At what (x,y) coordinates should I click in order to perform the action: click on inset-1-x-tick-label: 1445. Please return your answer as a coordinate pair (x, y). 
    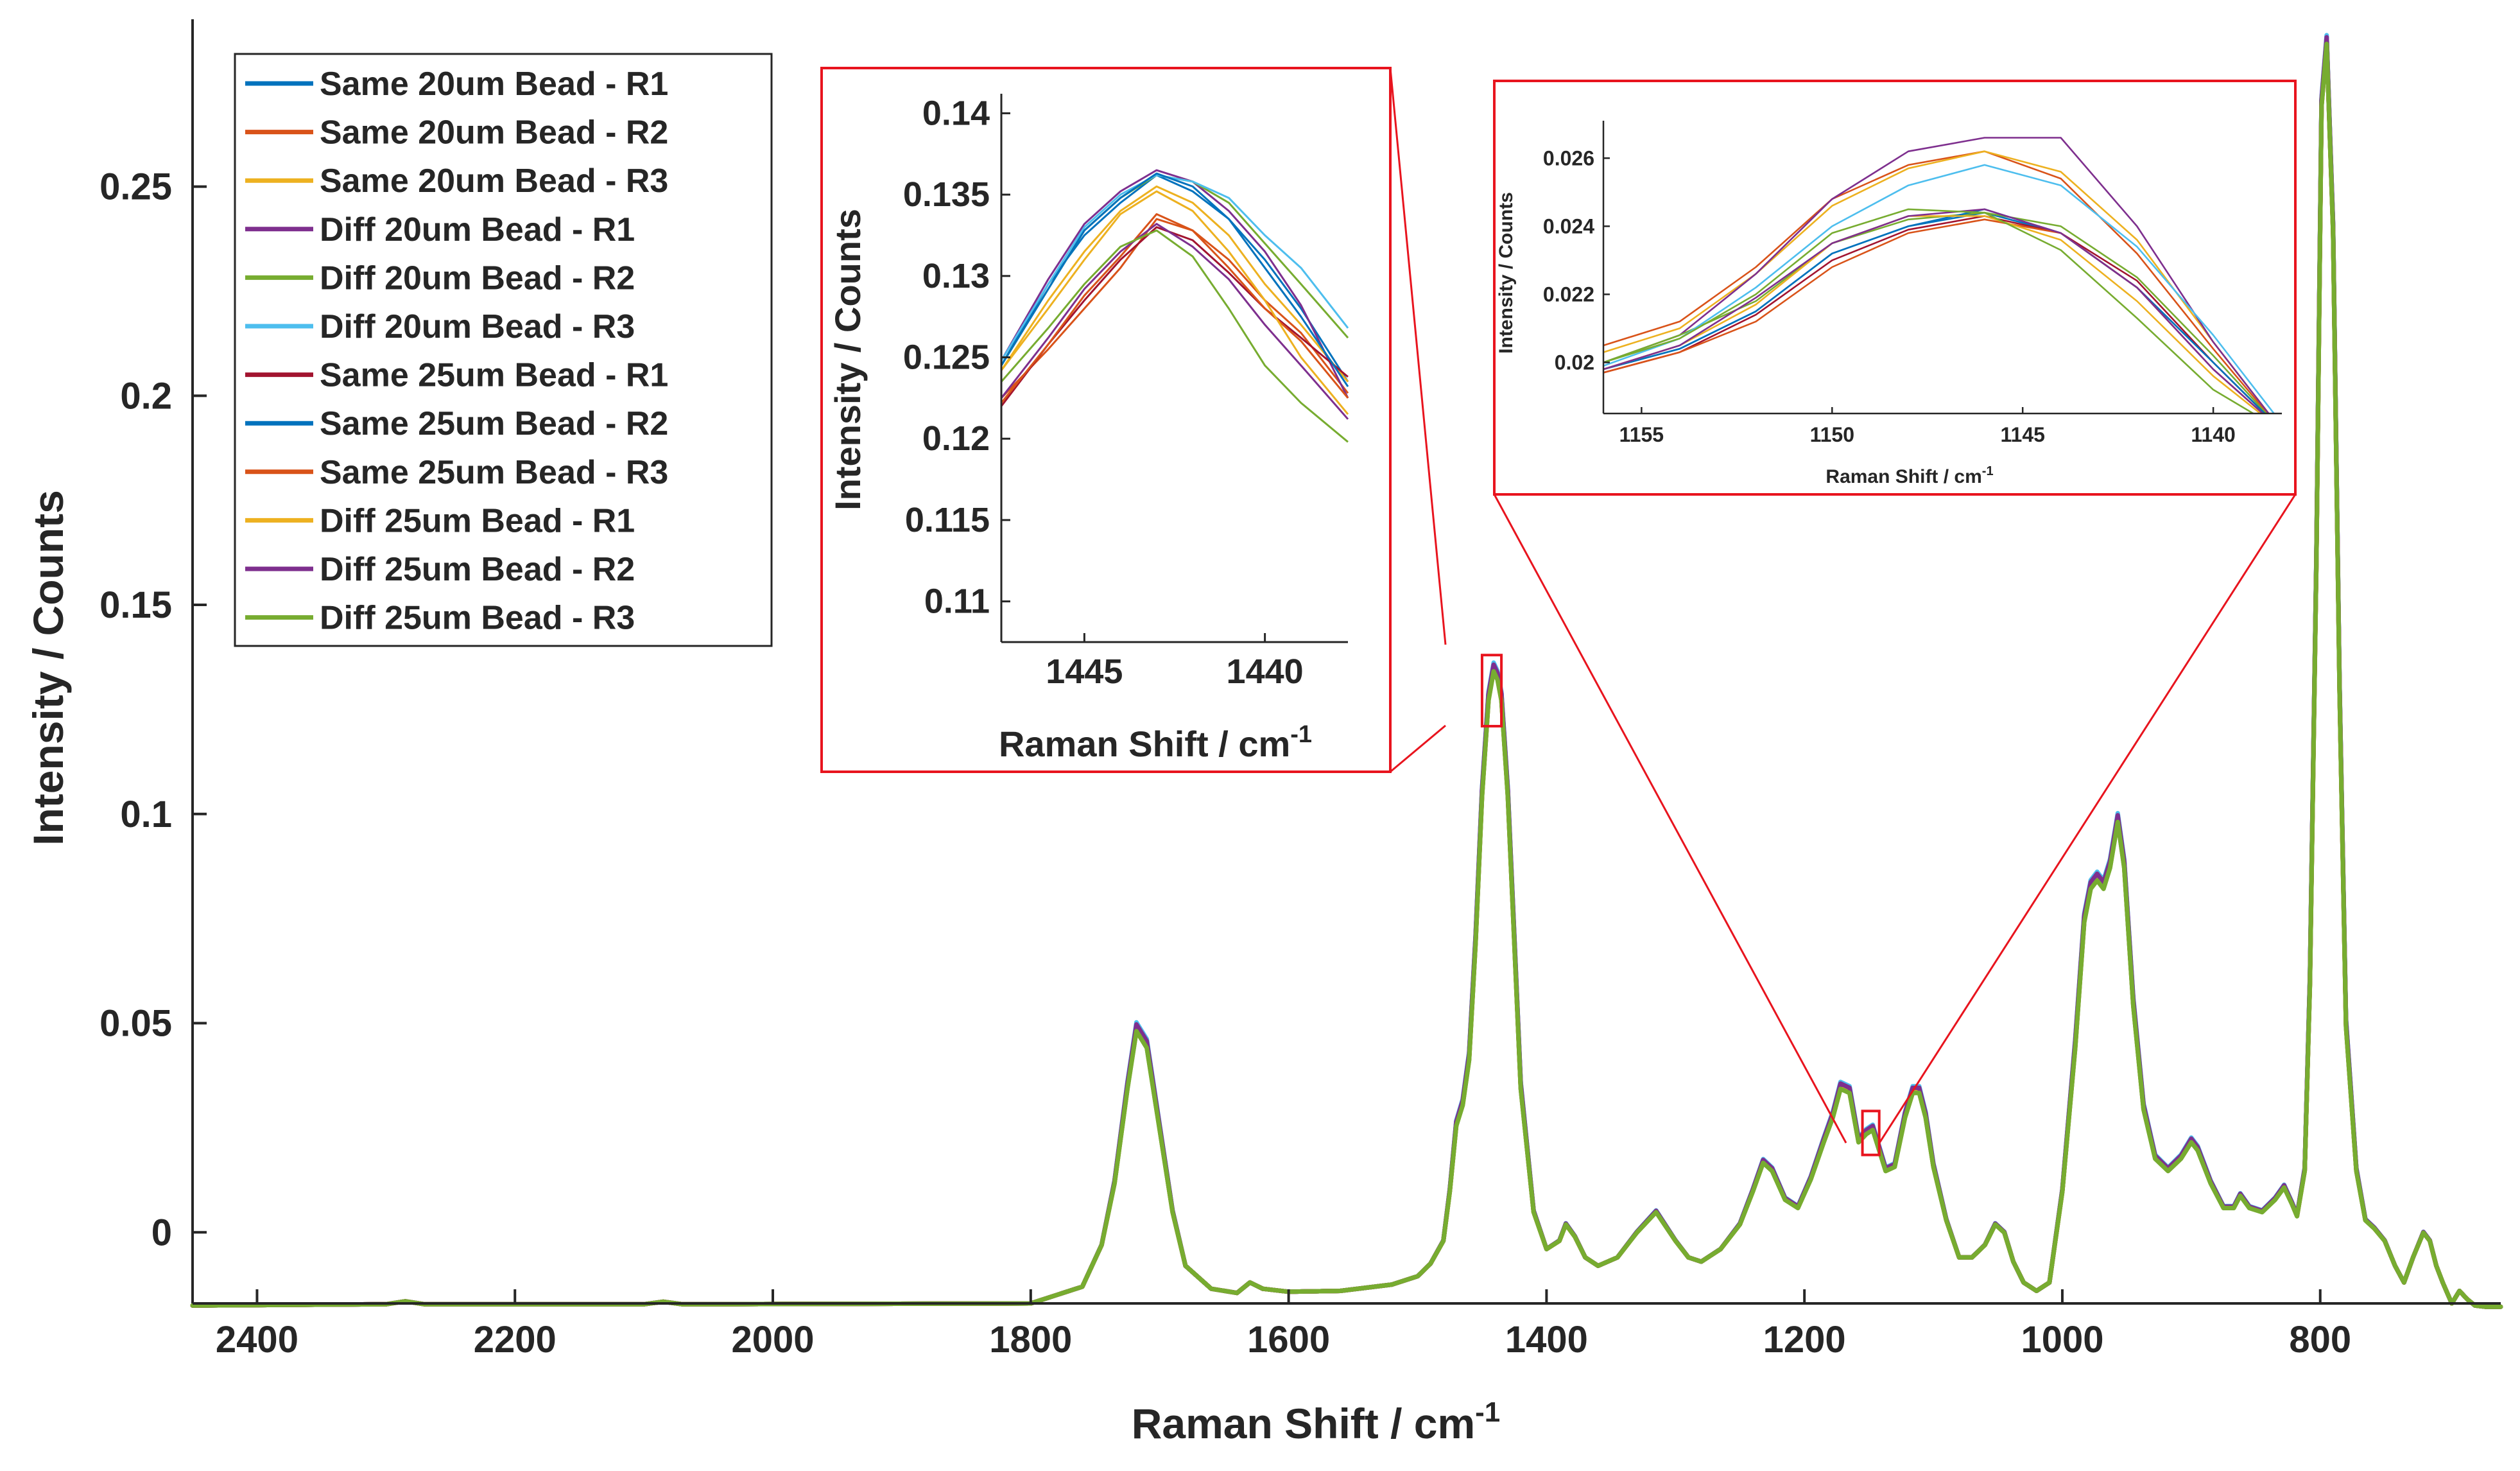
    Looking at the image, I should click on (1084, 671).